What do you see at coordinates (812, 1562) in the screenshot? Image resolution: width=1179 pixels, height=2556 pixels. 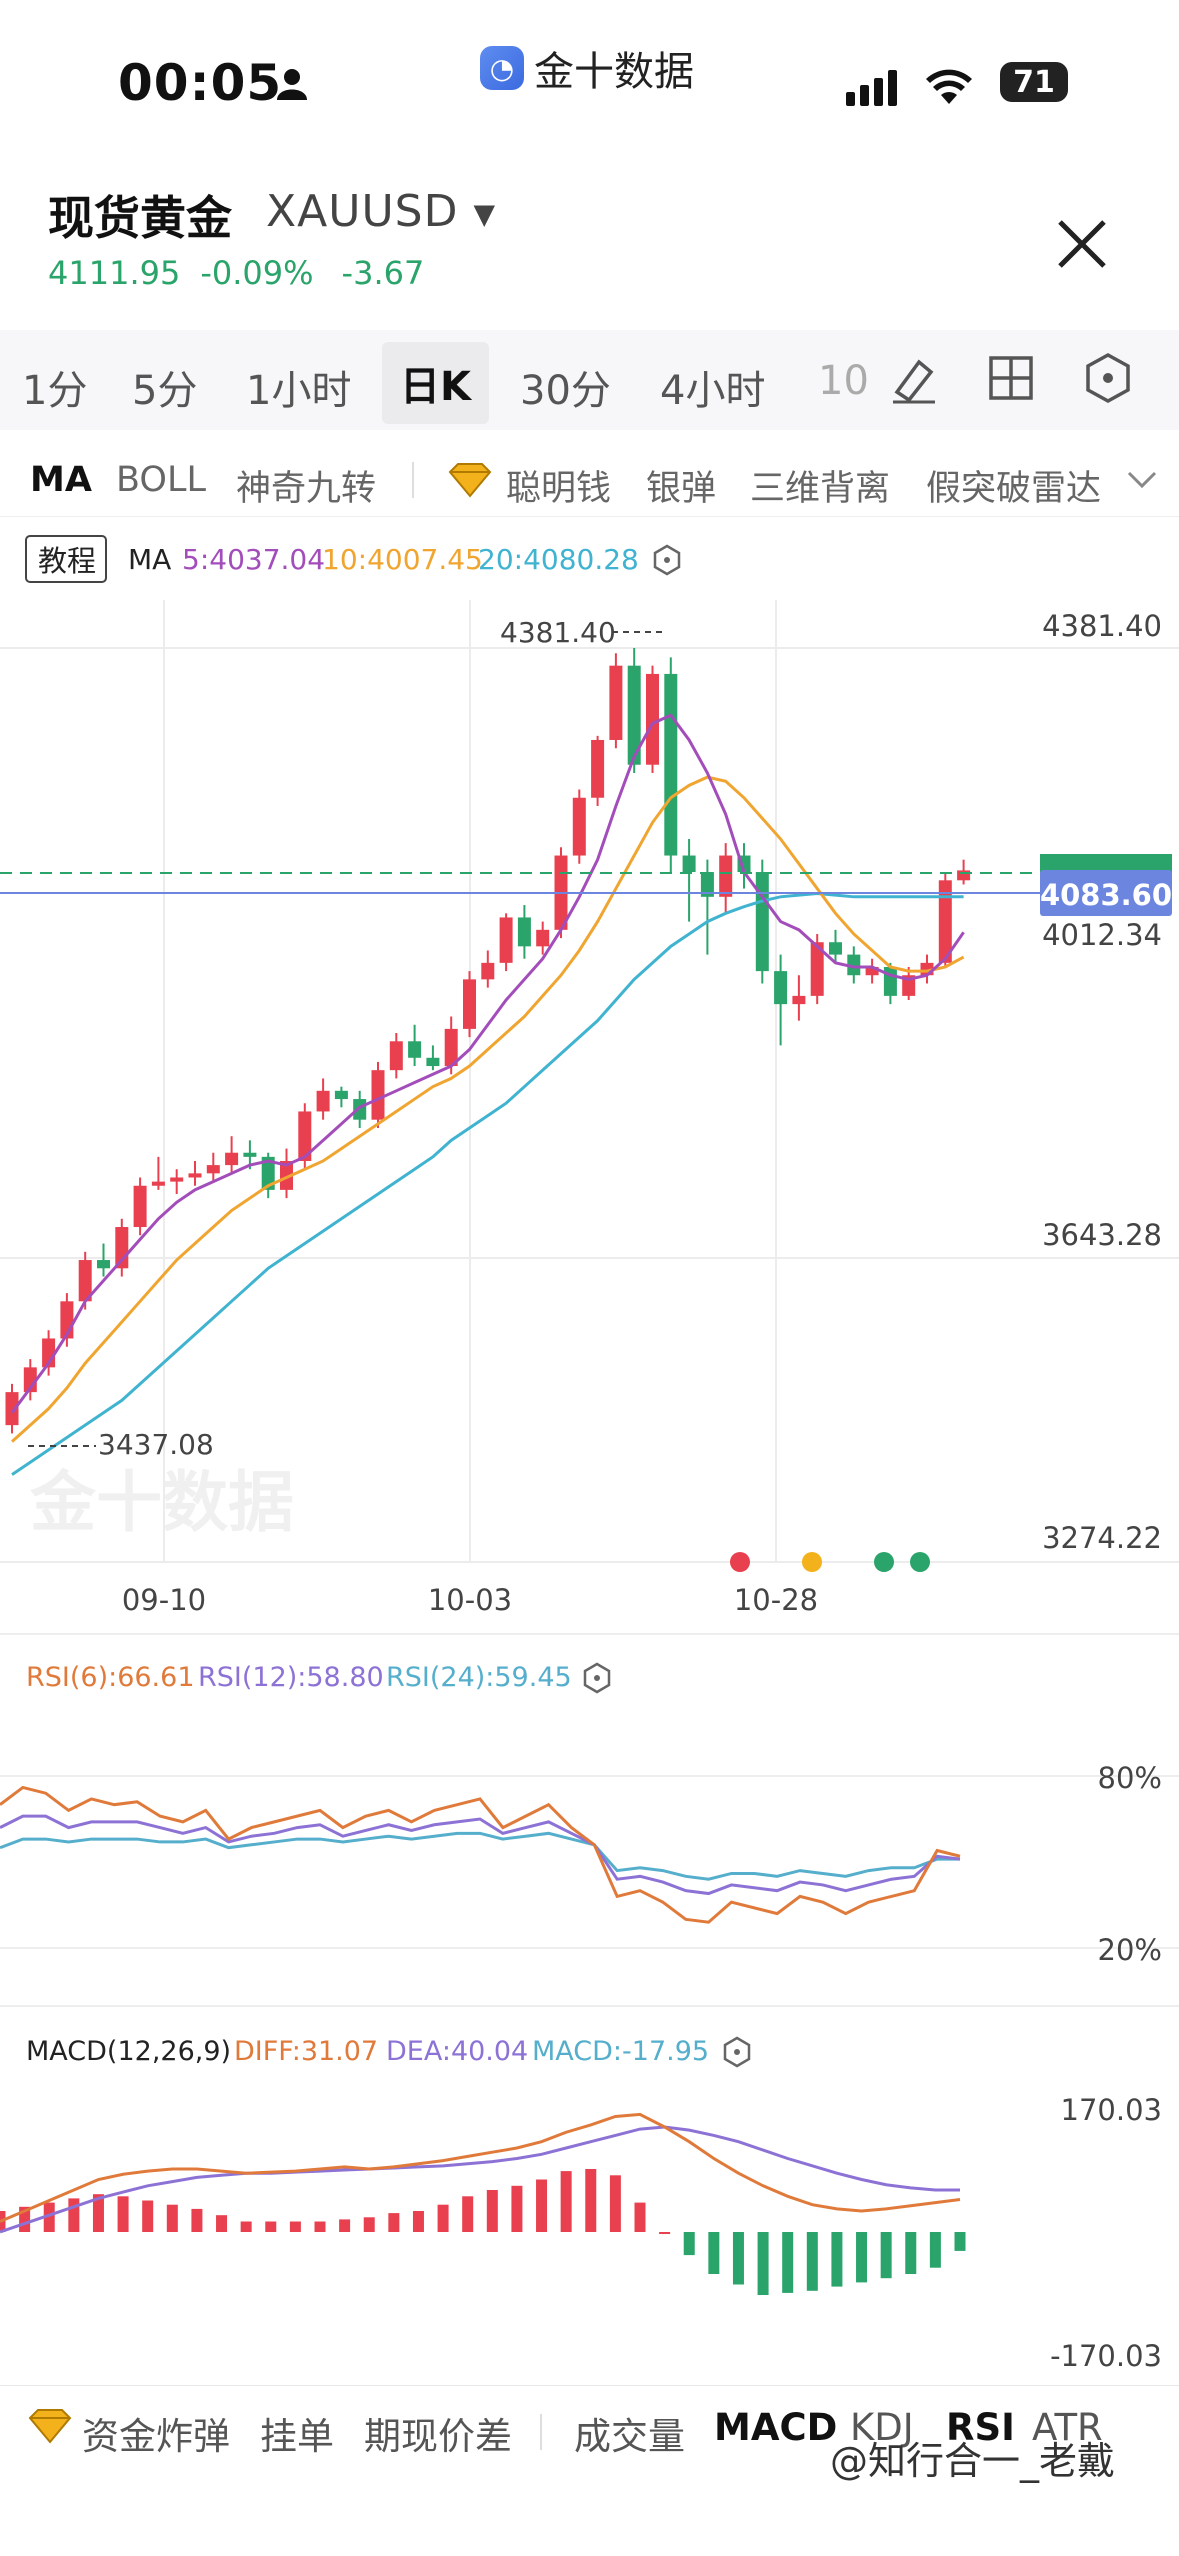 I see `event-dot-yellow` at bounding box center [812, 1562].